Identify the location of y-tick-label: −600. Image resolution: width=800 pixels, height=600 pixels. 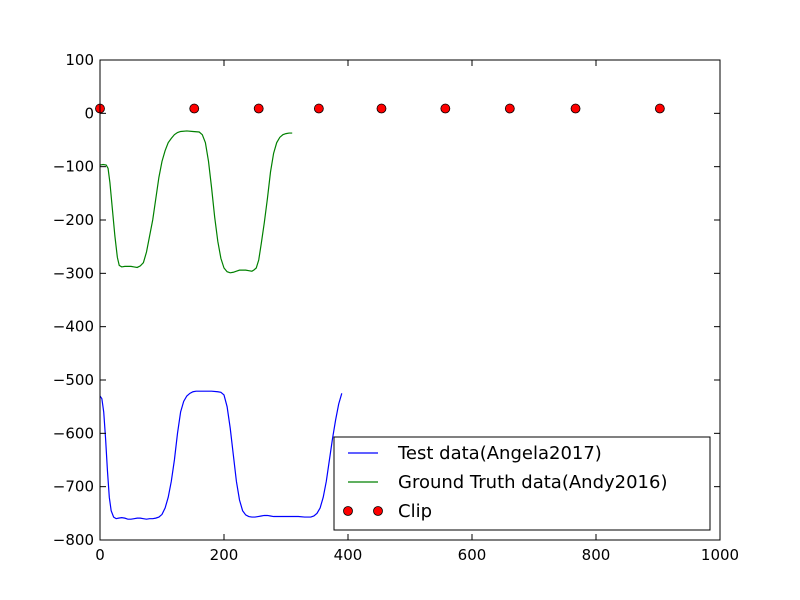
(73, 433).